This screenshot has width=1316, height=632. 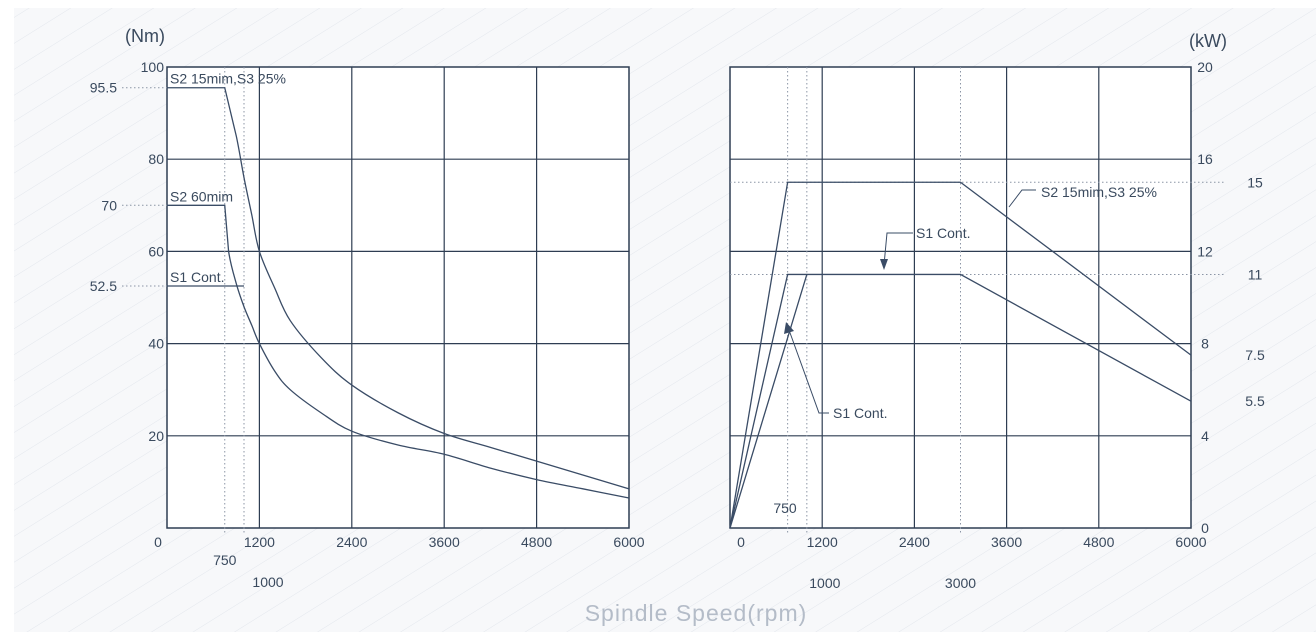 What do you see at coordinates (156, 344) in the screenshot?
I see `torque-y-tick-label: 40` at bounding box center [156, 344].